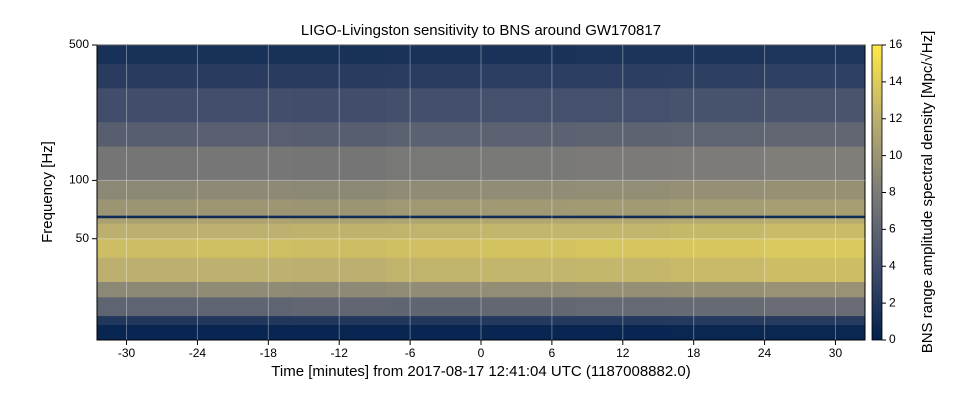 The height and width of the screenshot is (400, 960). What do you see at coordinates (340, 353) in the screenshot?
I see `x-tick-label: -12` at bounding box center [340, 353].